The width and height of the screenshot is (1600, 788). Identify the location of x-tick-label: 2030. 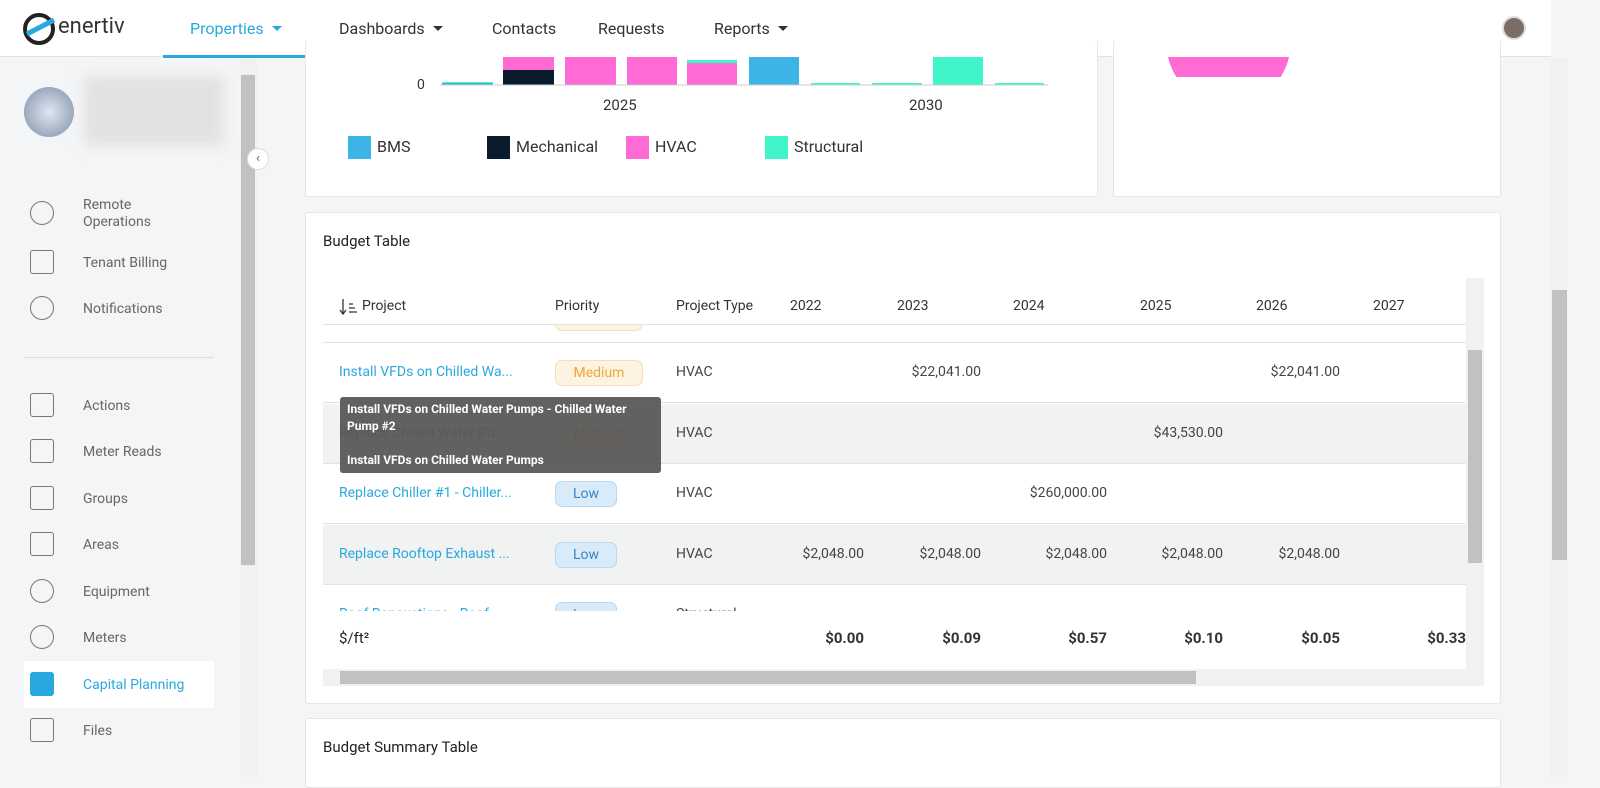
(926, 105).